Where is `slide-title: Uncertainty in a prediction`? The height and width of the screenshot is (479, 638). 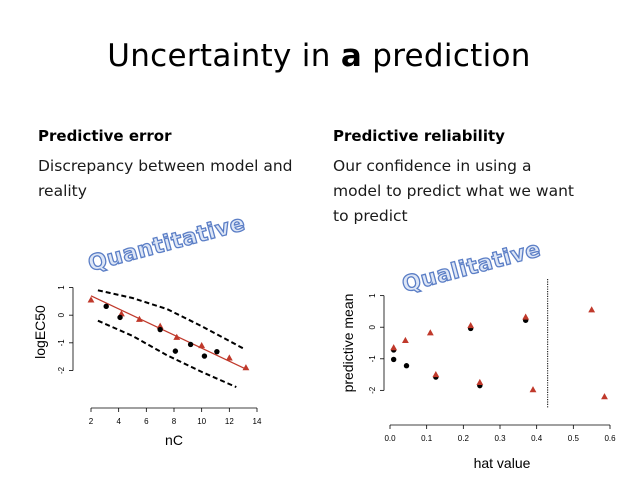
slide-title: Uncertainty in a prediction is located at coordinates (319, 56).